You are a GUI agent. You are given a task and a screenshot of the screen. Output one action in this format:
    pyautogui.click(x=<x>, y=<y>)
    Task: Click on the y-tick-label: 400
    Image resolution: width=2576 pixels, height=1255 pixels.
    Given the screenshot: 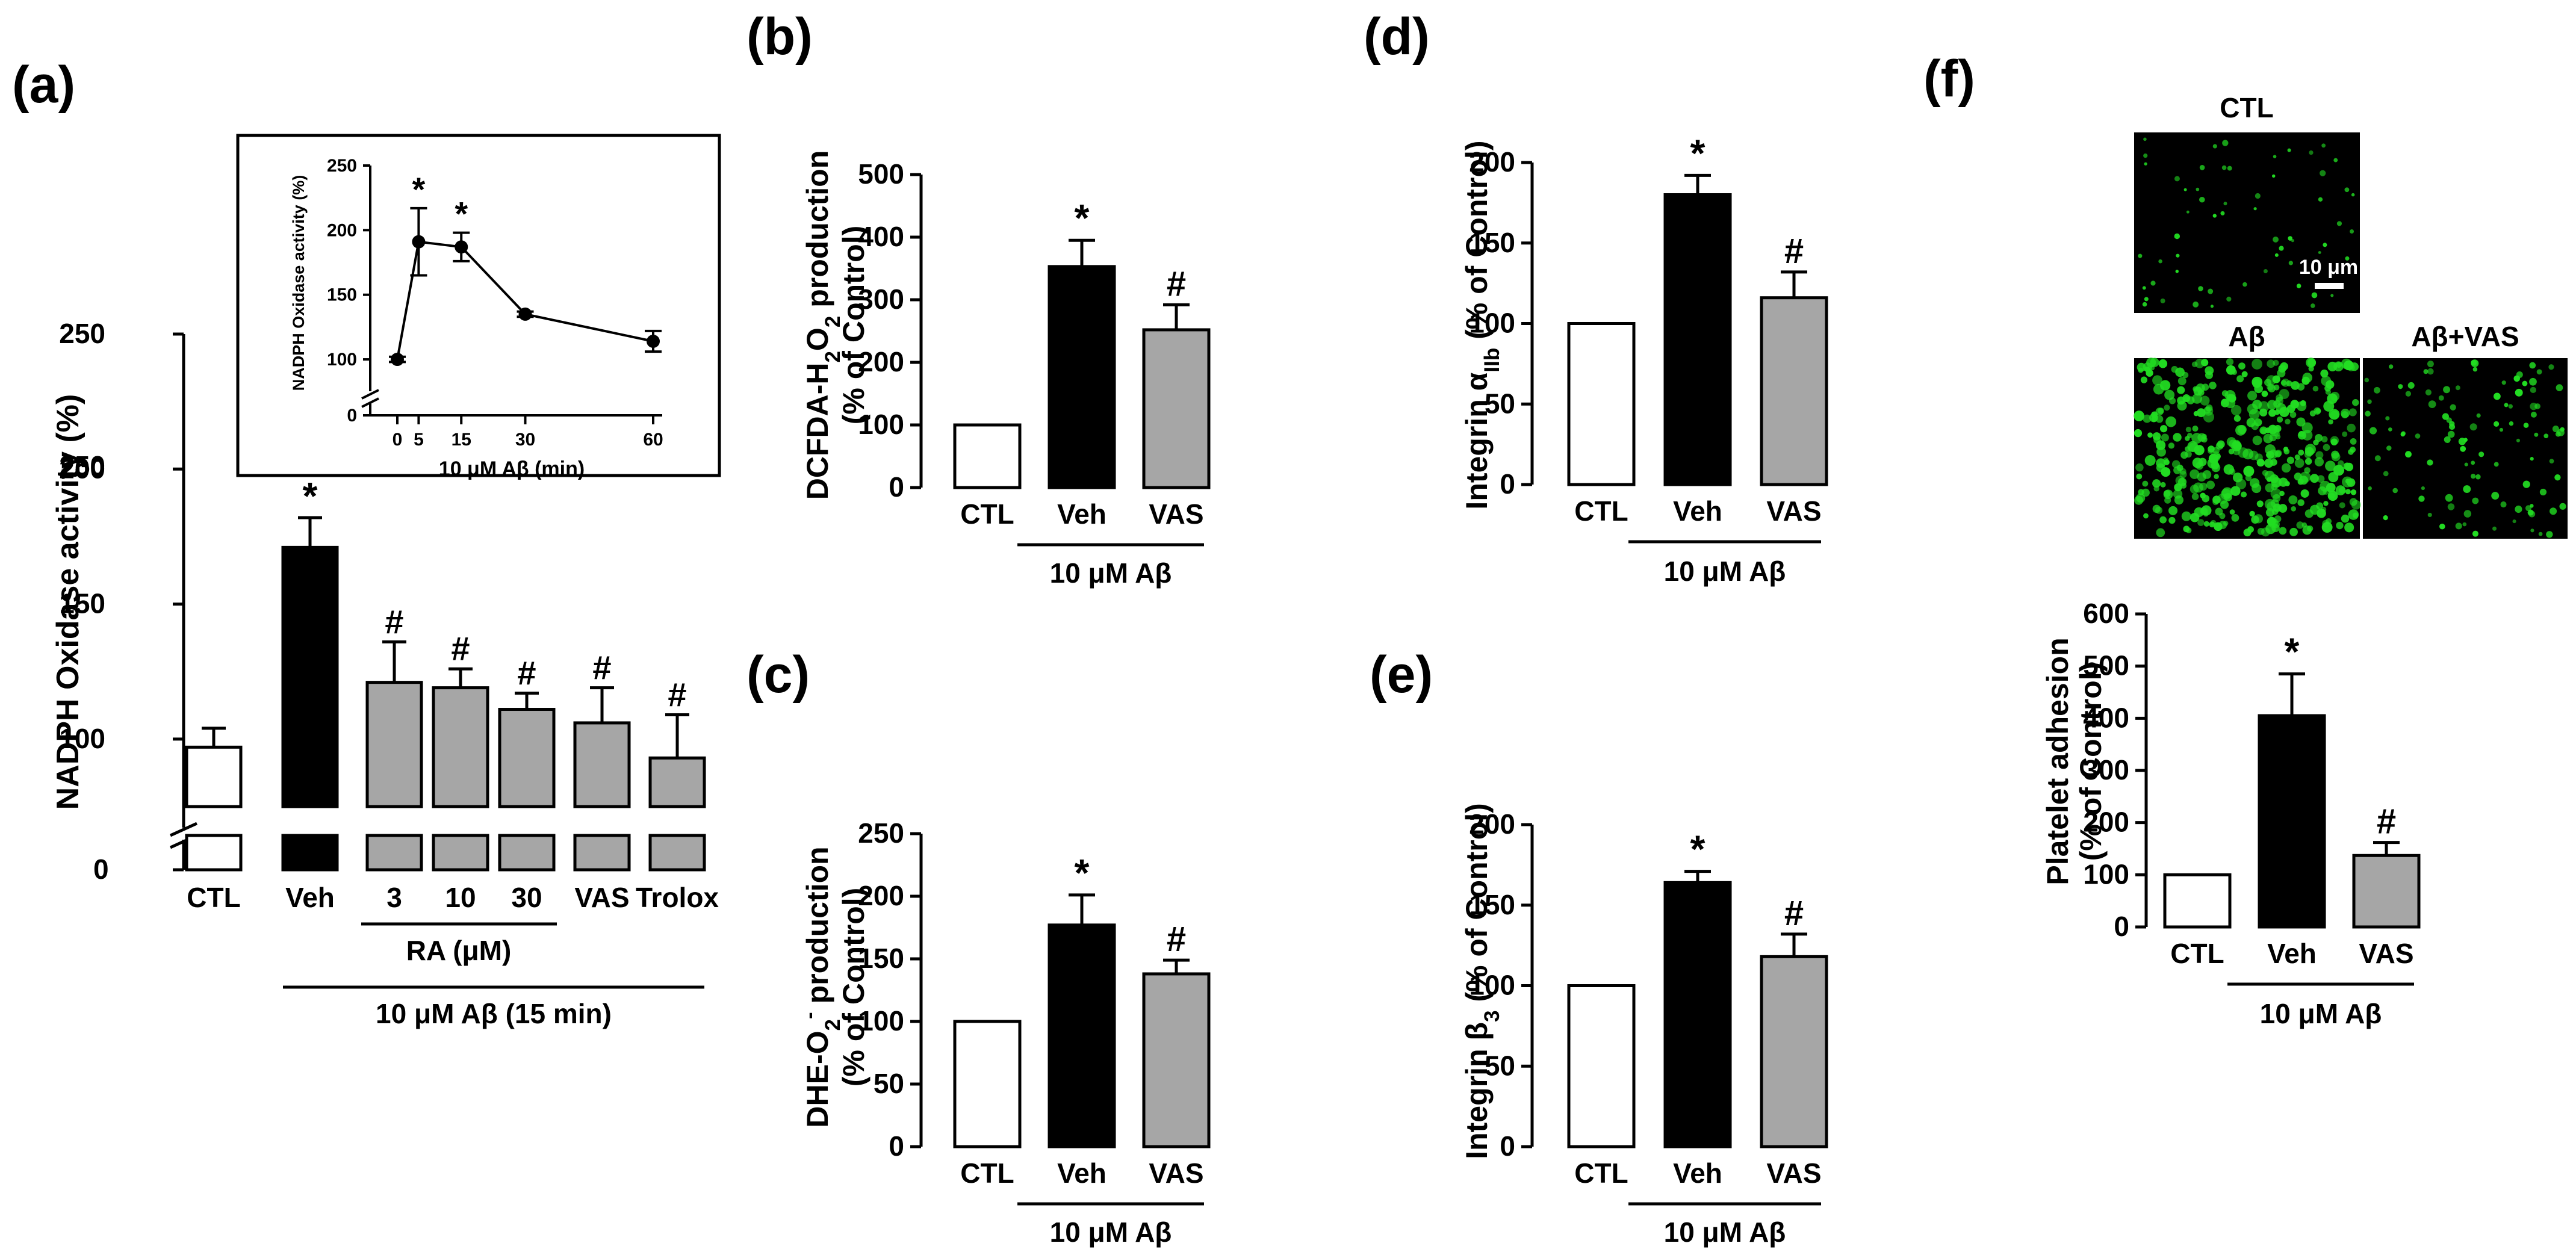 What is the action you would take?
    pyautogui.click(x=881, y=237)
    